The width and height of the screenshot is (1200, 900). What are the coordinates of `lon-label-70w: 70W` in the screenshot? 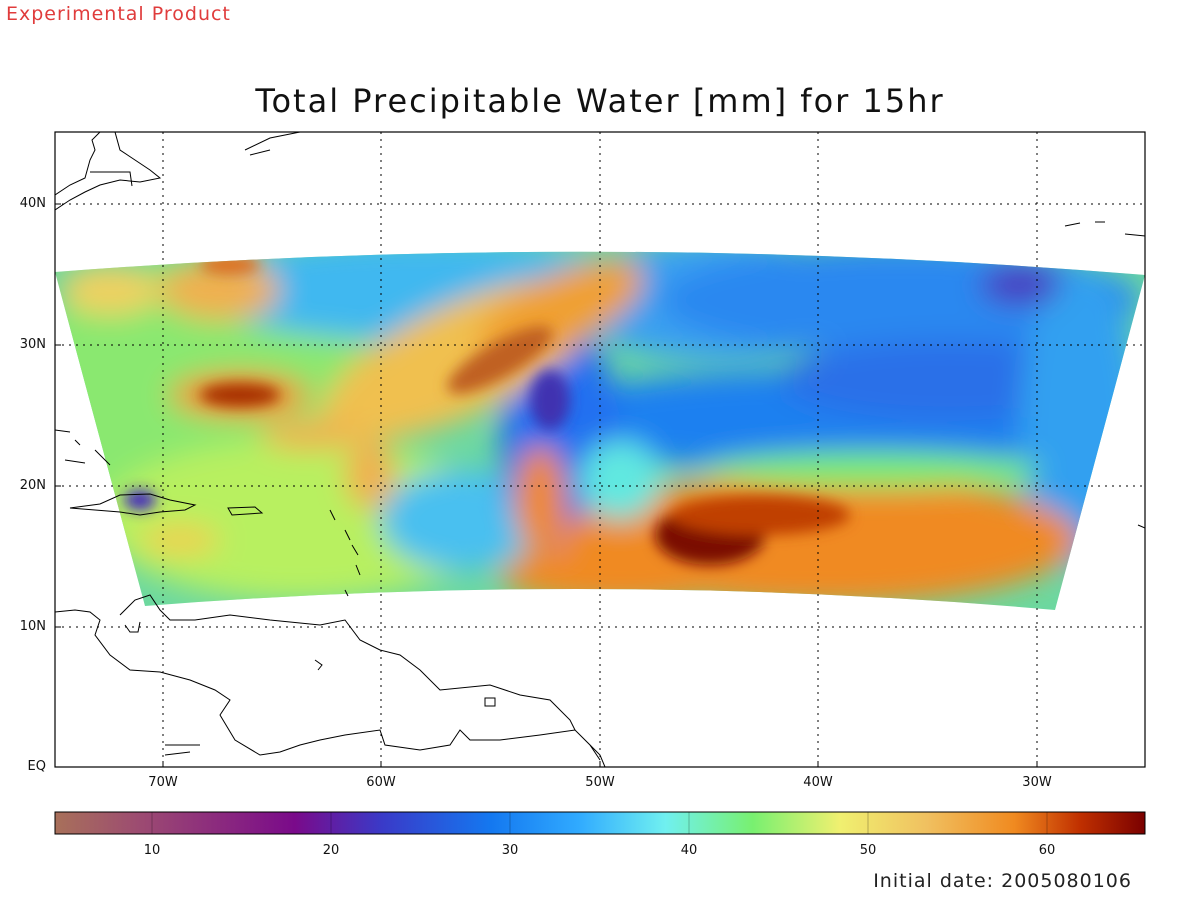 It's located at (163, 782).